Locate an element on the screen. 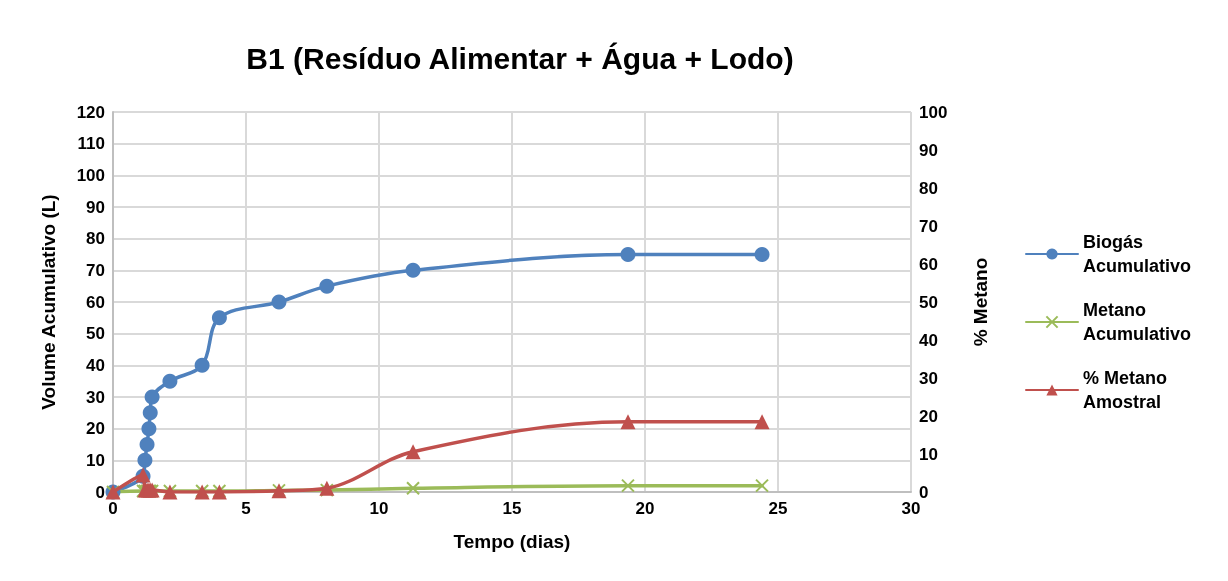 The width and height of the screenshot is (1228, 581). chart-title: B1 (Resíduo Alimentar + Água + Lodo) is located at coordinates (520, 58).